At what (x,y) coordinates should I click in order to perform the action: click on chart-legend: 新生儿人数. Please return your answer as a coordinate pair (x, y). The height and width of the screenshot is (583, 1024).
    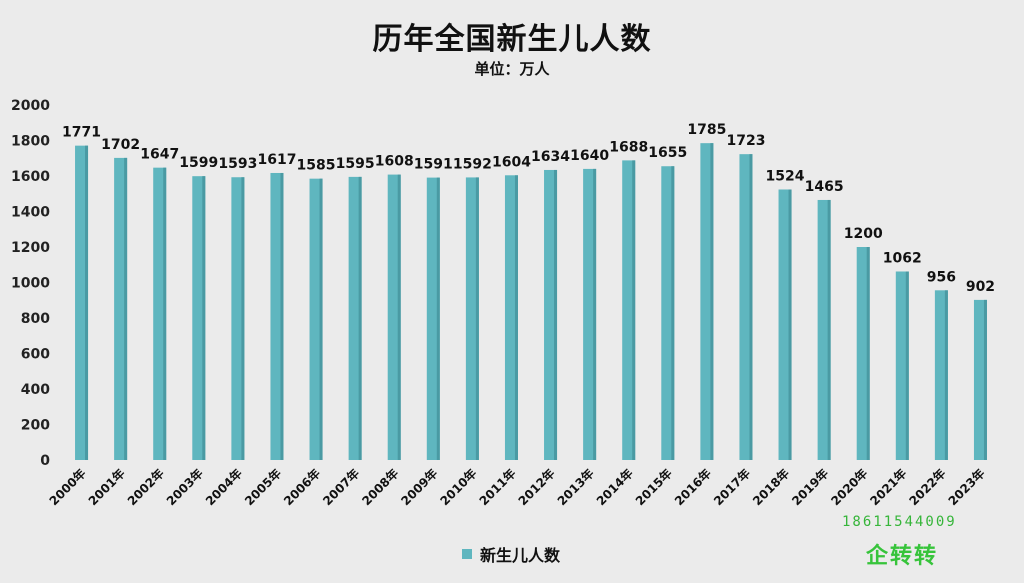
    Looking at the image, I should click on (511, 554).